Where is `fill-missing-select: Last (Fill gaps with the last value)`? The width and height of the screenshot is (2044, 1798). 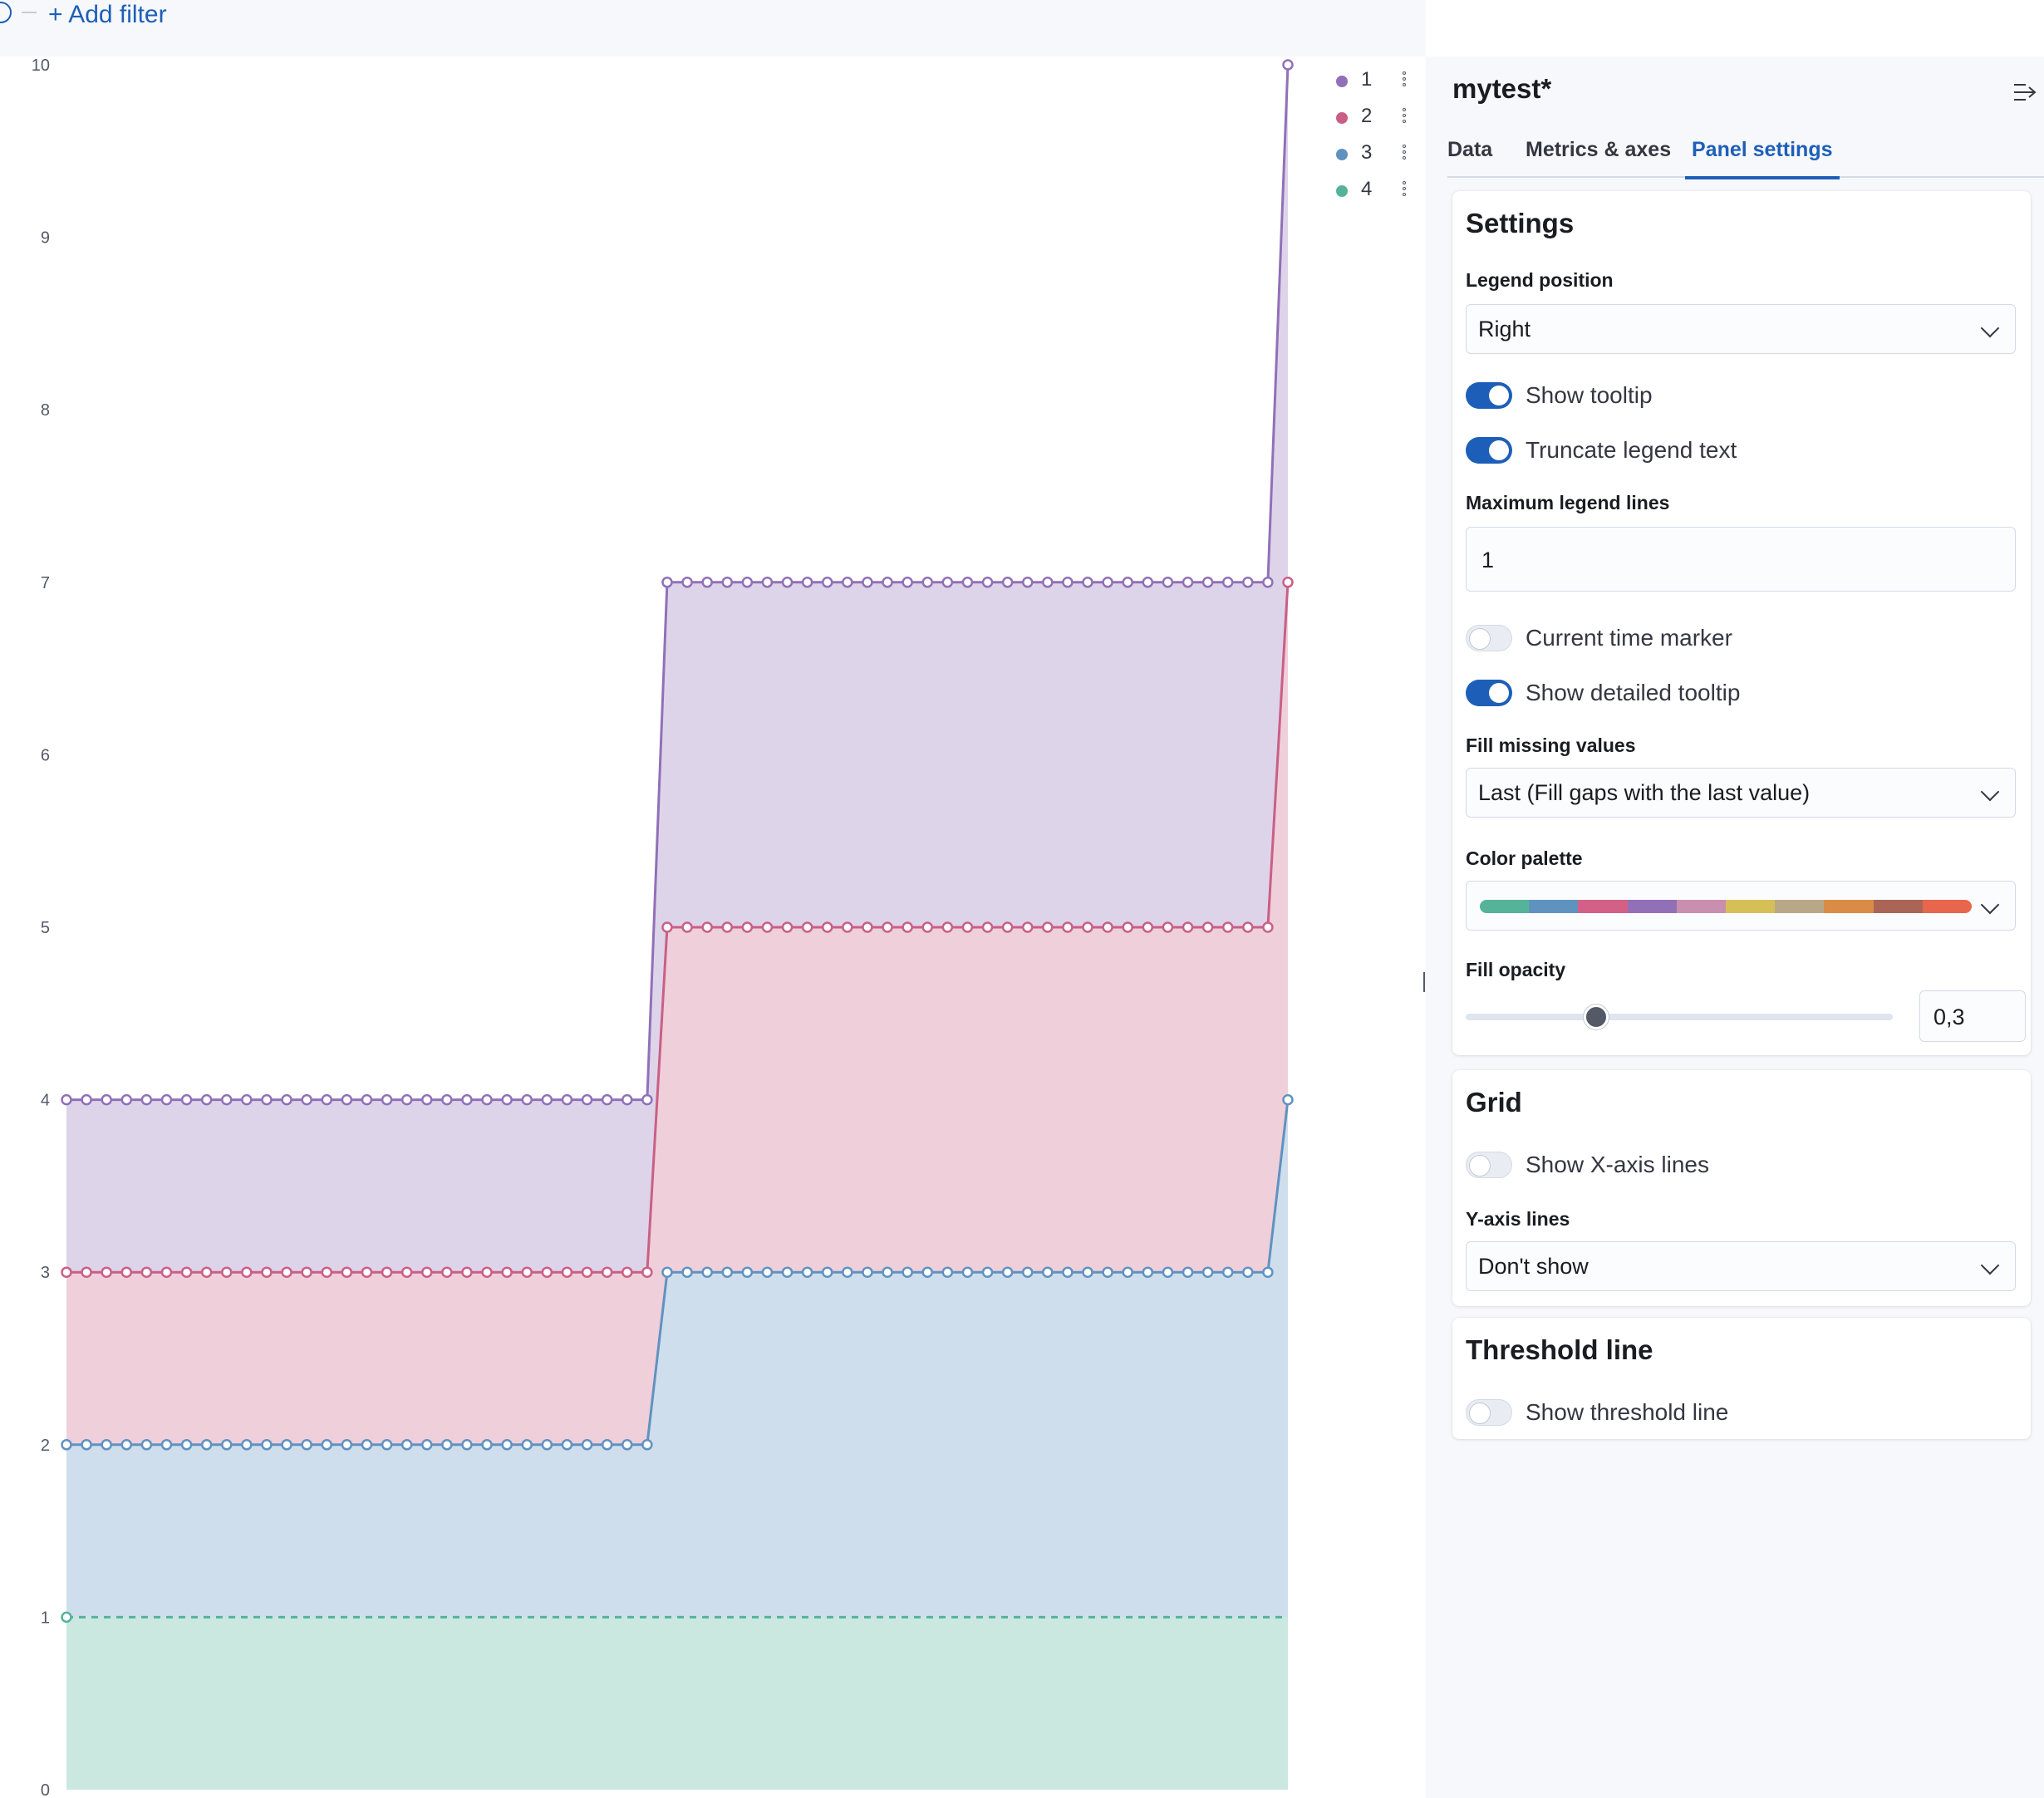
fill-missing-select: Last (Fill gaps with the last value) is located at coordinates (1741, 793).